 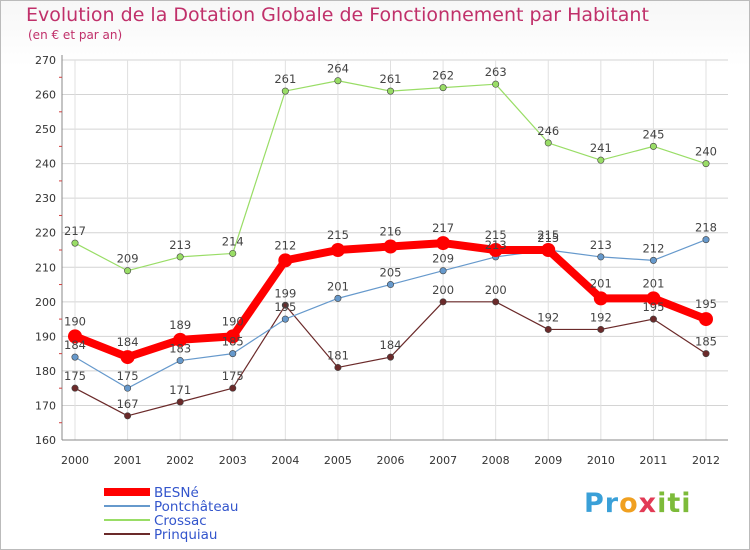 What do you see at coordinates (653, 134) in the screenshot?
I see `data-label: 245` at bounding box center [653, 134].